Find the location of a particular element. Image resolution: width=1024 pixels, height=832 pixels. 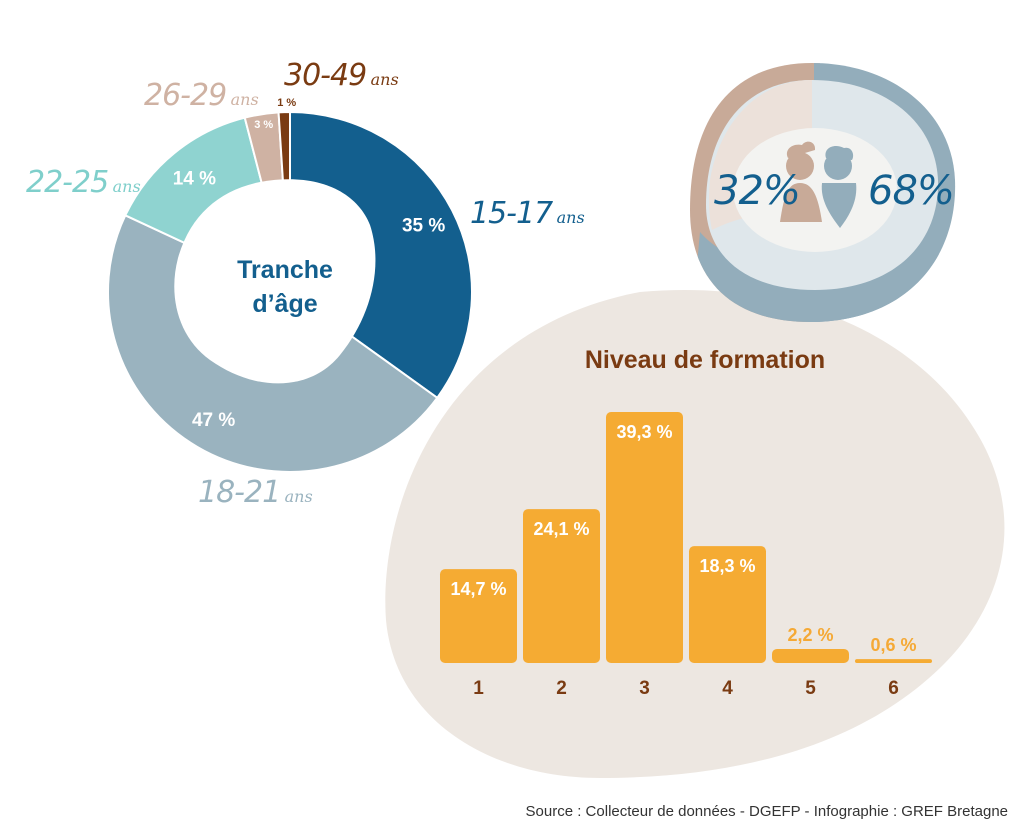

bar-value-label: 24,1 % is located at coordinates (561, 529).